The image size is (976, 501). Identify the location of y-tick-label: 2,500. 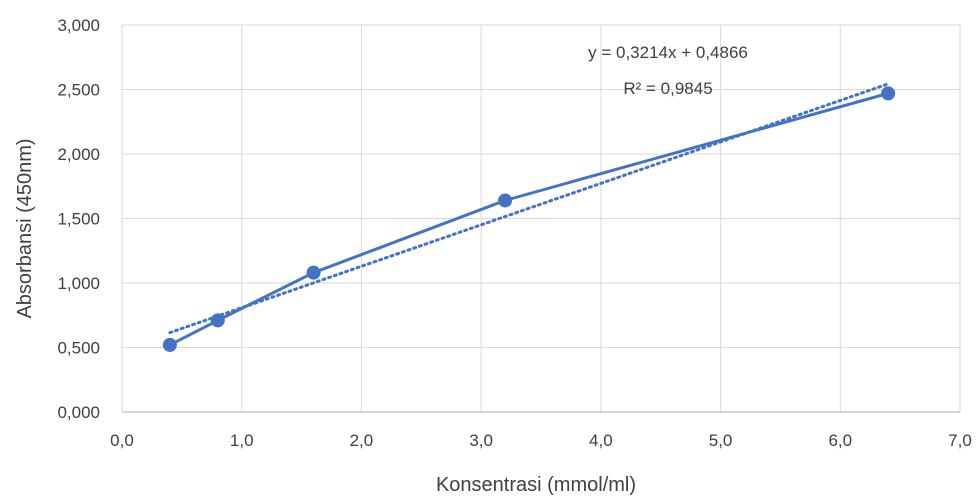
(78, 90).